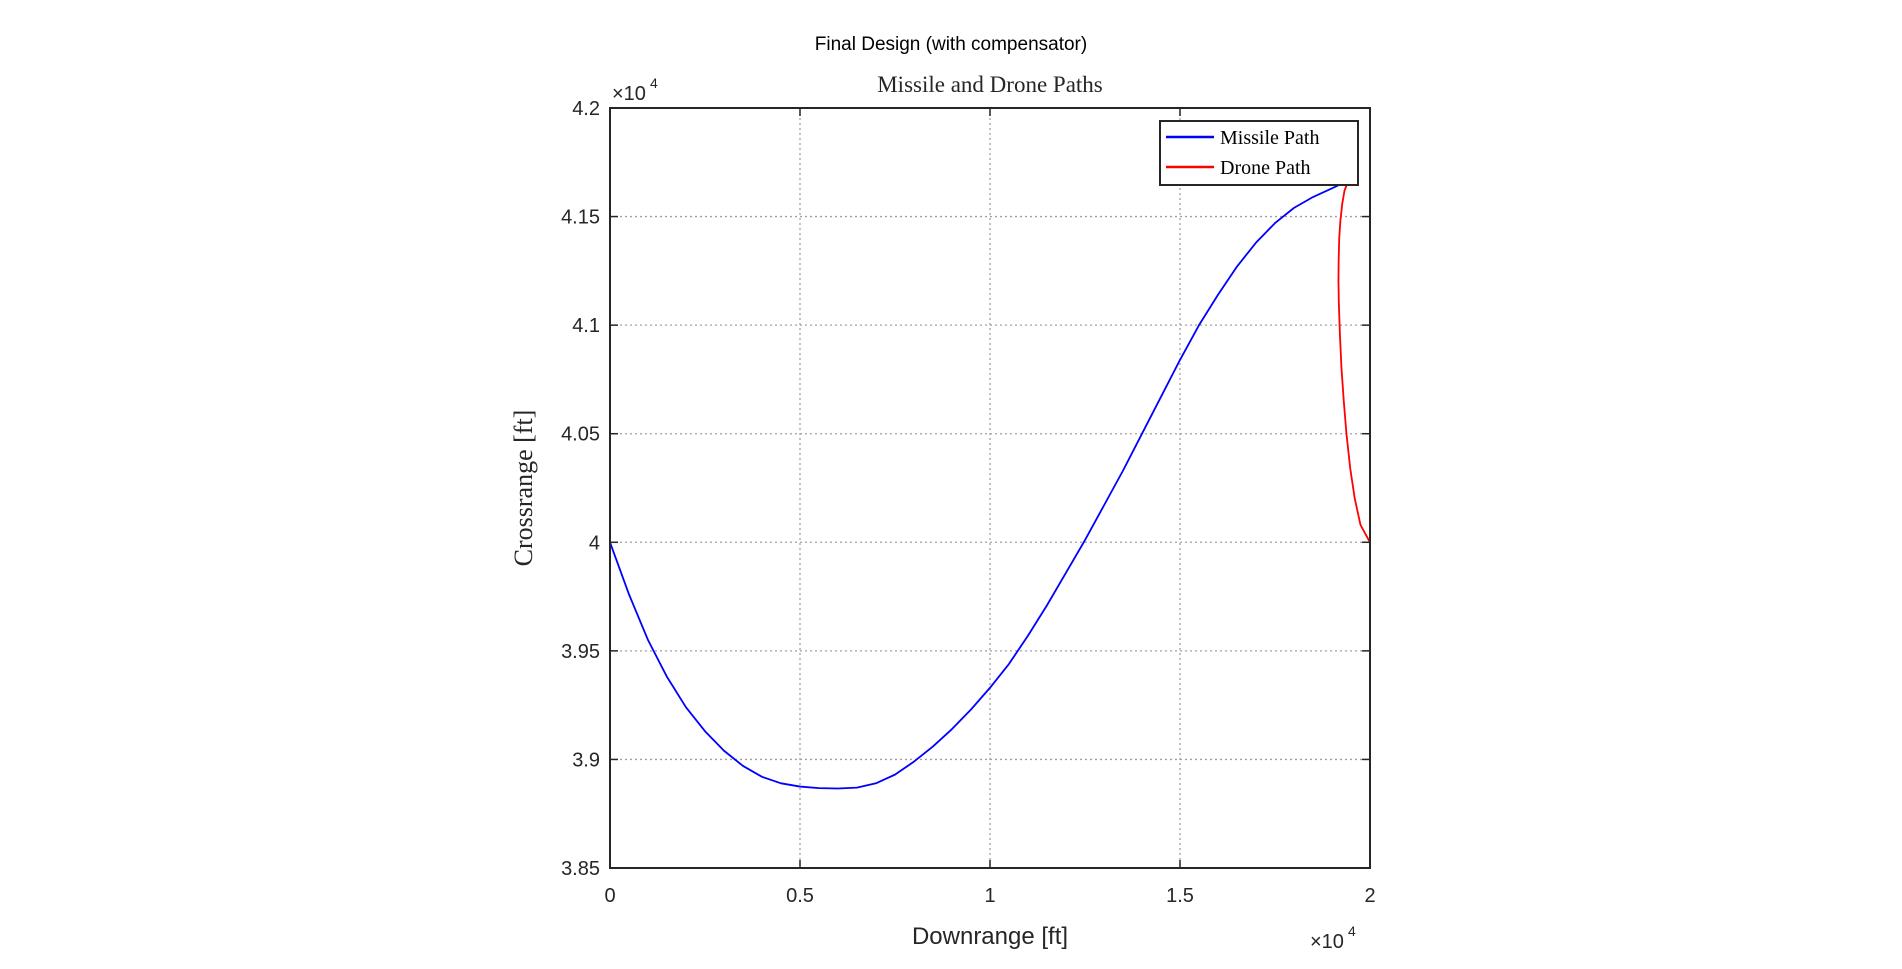 The width and height of the screenshot is (1902, 969). What do you see at coordinates (1354, 361) in the screenshot?
I see `drone-path-line` at bounding box center [1354, 361].